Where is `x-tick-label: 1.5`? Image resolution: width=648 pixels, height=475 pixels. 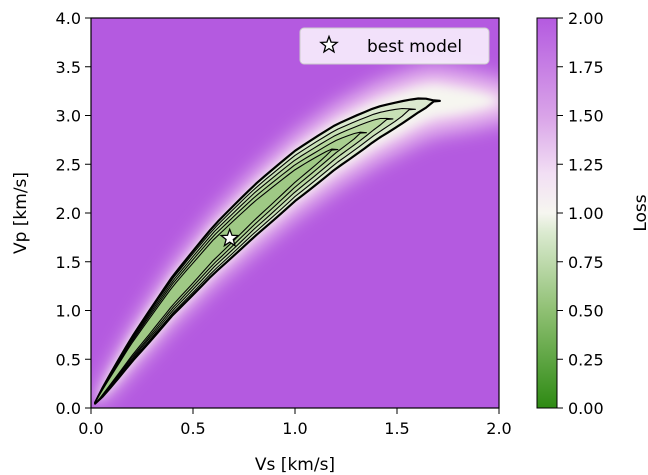
x-tick-label: 1.5 is located at coordinates (396, 428).